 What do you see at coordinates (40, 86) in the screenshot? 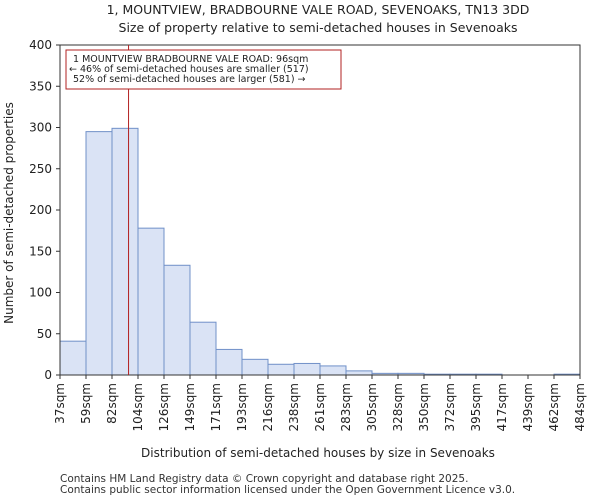
I see `y-tick-label: 350` at bounding box center [40, 86].